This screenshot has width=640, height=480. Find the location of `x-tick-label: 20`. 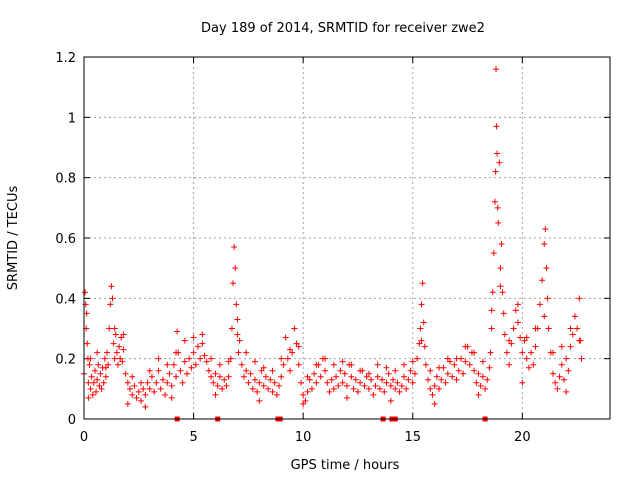

x-tick-label: 20 is located at coordinates (522, 437).